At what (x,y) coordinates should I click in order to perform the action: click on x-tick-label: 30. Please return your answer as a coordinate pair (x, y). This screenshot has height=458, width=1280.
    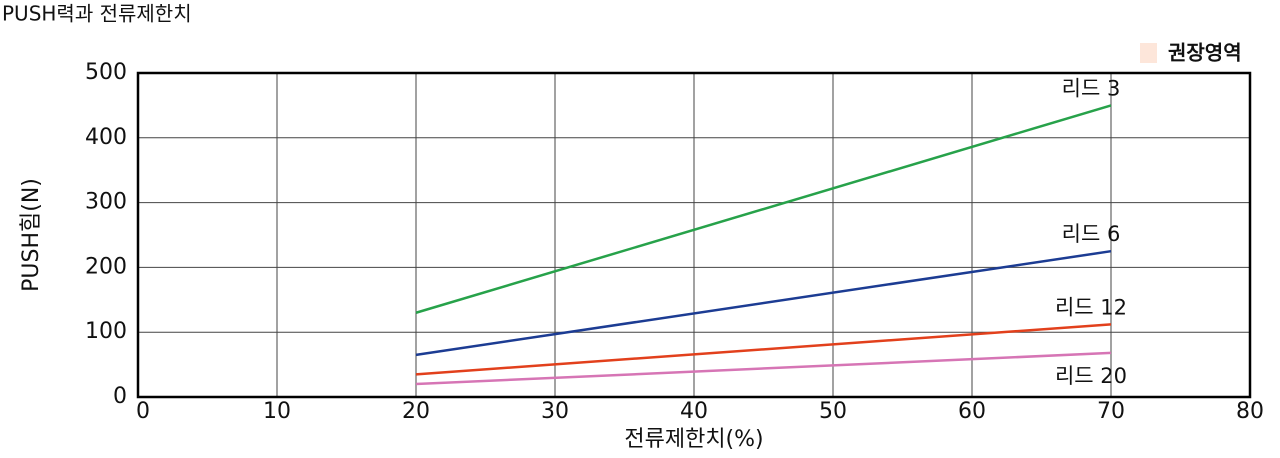
    Looking at the image, I should click on (555, 411).